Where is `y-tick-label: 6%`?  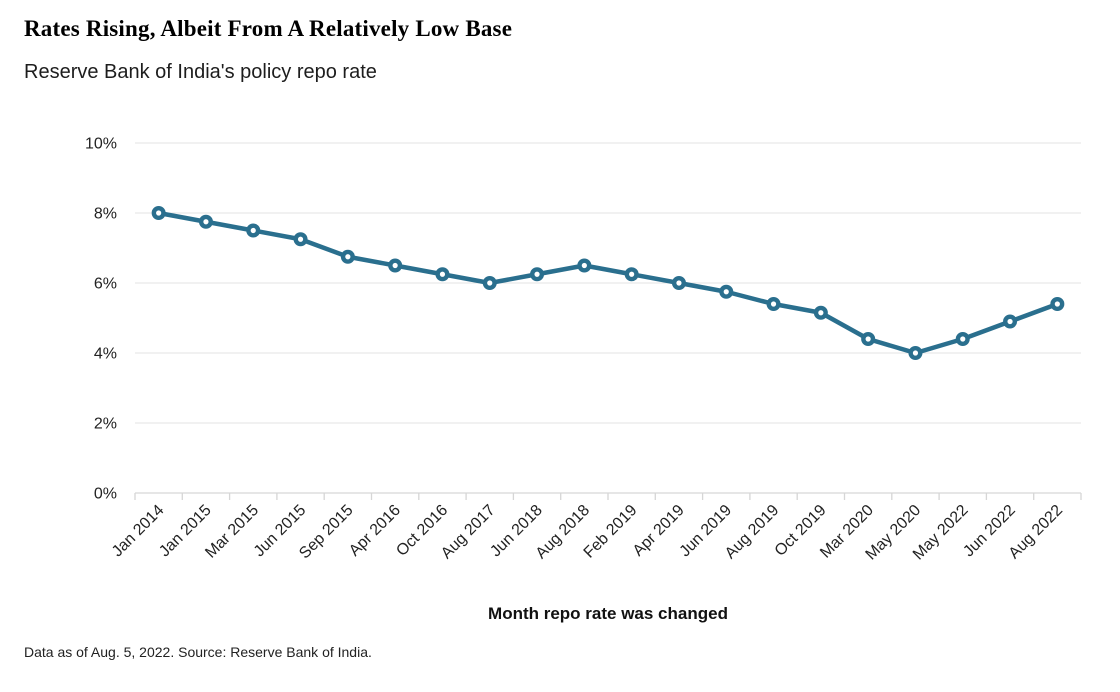 y-tick-label: 6% is located at coordinates (105, 284).